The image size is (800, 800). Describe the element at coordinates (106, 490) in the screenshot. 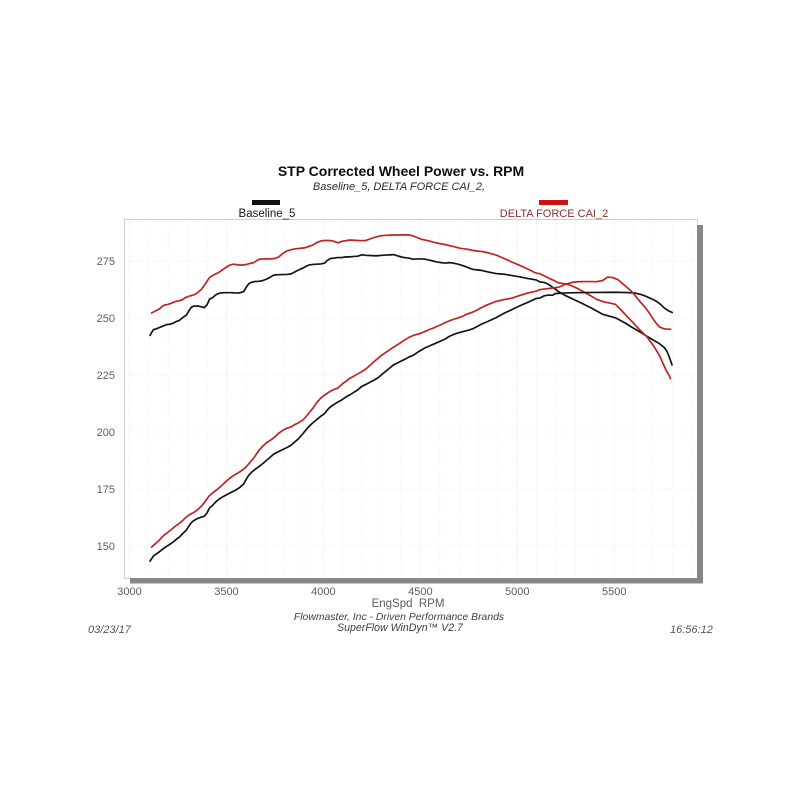

I see `svg-text: 175` at that location.